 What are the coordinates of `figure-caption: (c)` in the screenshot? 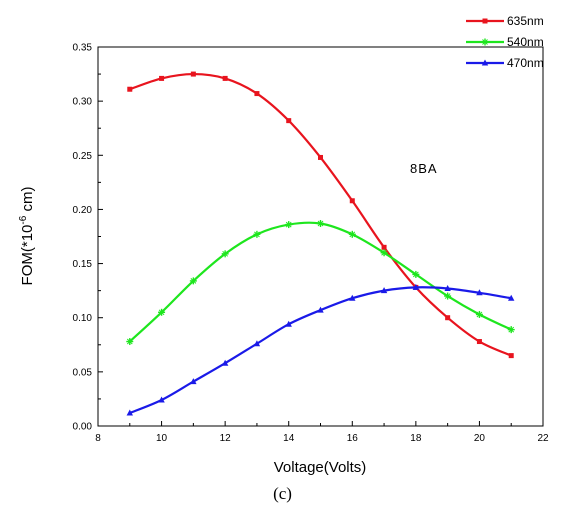 It's located at (282, 493).